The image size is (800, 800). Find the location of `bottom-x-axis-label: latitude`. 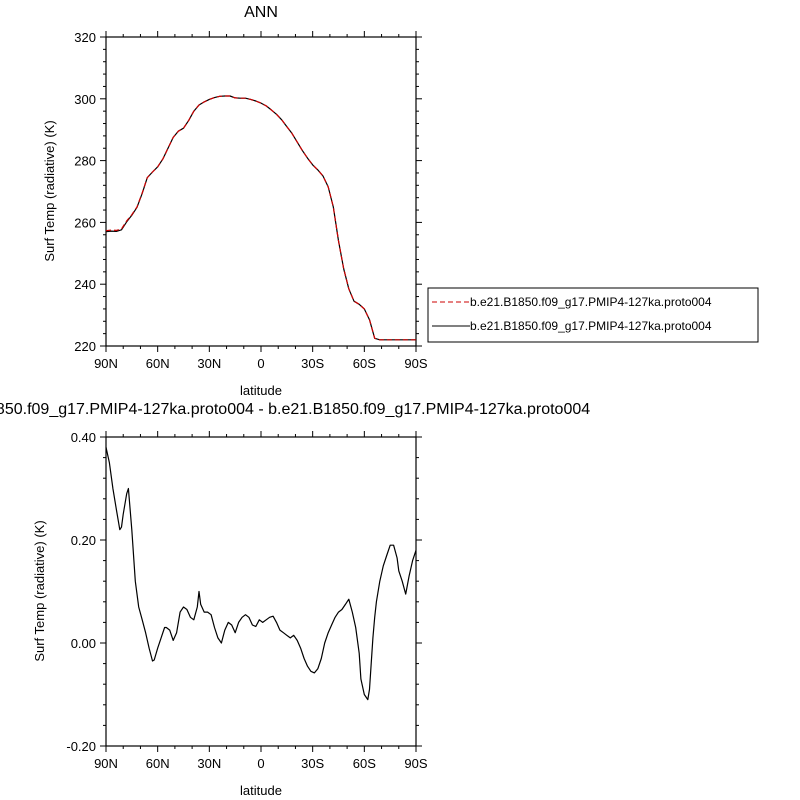

bottom-x-axis-label: latitude is located at coordinates (261, 790).